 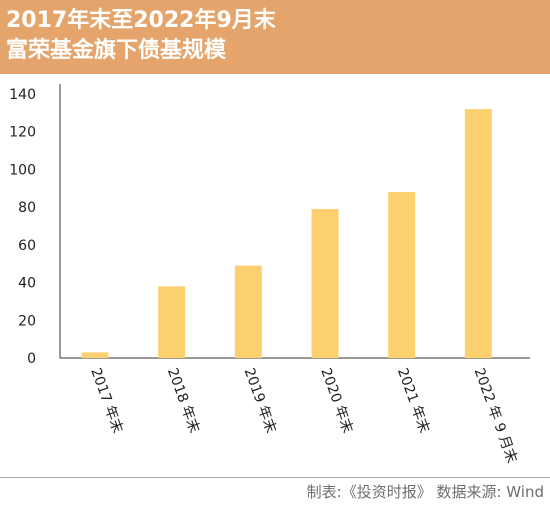 I want to click on y-tick-label: 120, so click(x=22, y=133).